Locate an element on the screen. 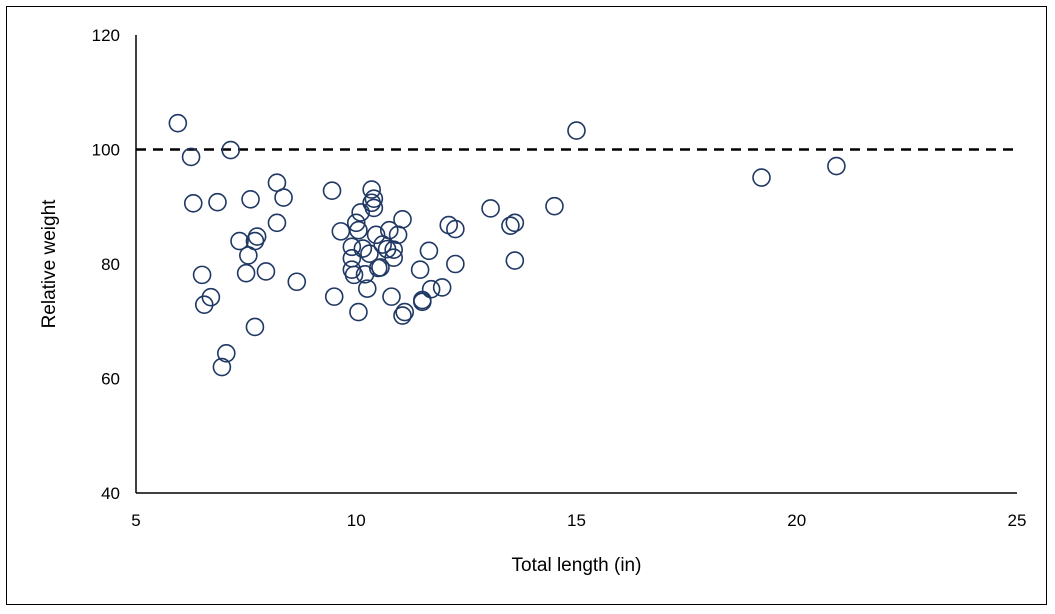 This screenshot has width=1055, height=614. x-tick-label: 10 is located at coordinates (356, 520).